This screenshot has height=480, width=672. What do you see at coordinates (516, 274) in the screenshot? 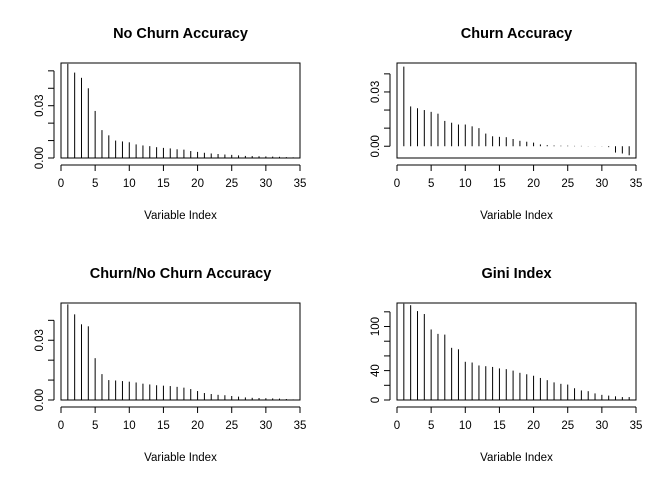
I see `chart-title: Gini Index` at bounding box center [516, 274].